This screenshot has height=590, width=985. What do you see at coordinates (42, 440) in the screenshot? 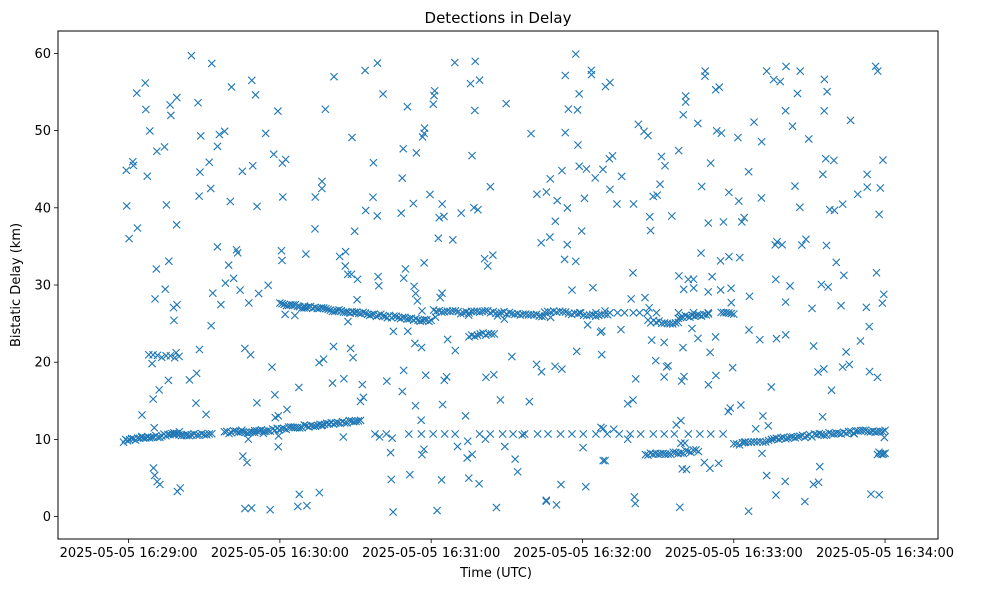
I see `y-tick-label: 10` at bounding box center [42, 440].